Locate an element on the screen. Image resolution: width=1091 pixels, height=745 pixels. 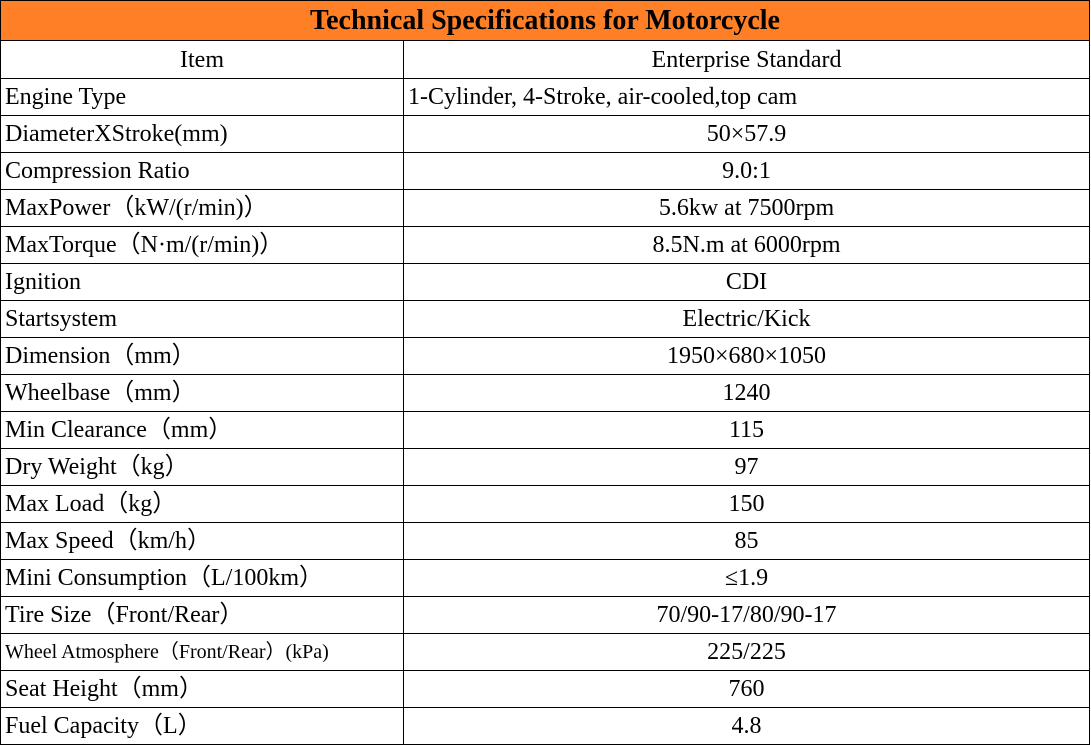
header-row: Item Enterprise Standard is located at coordinates (545, 59).